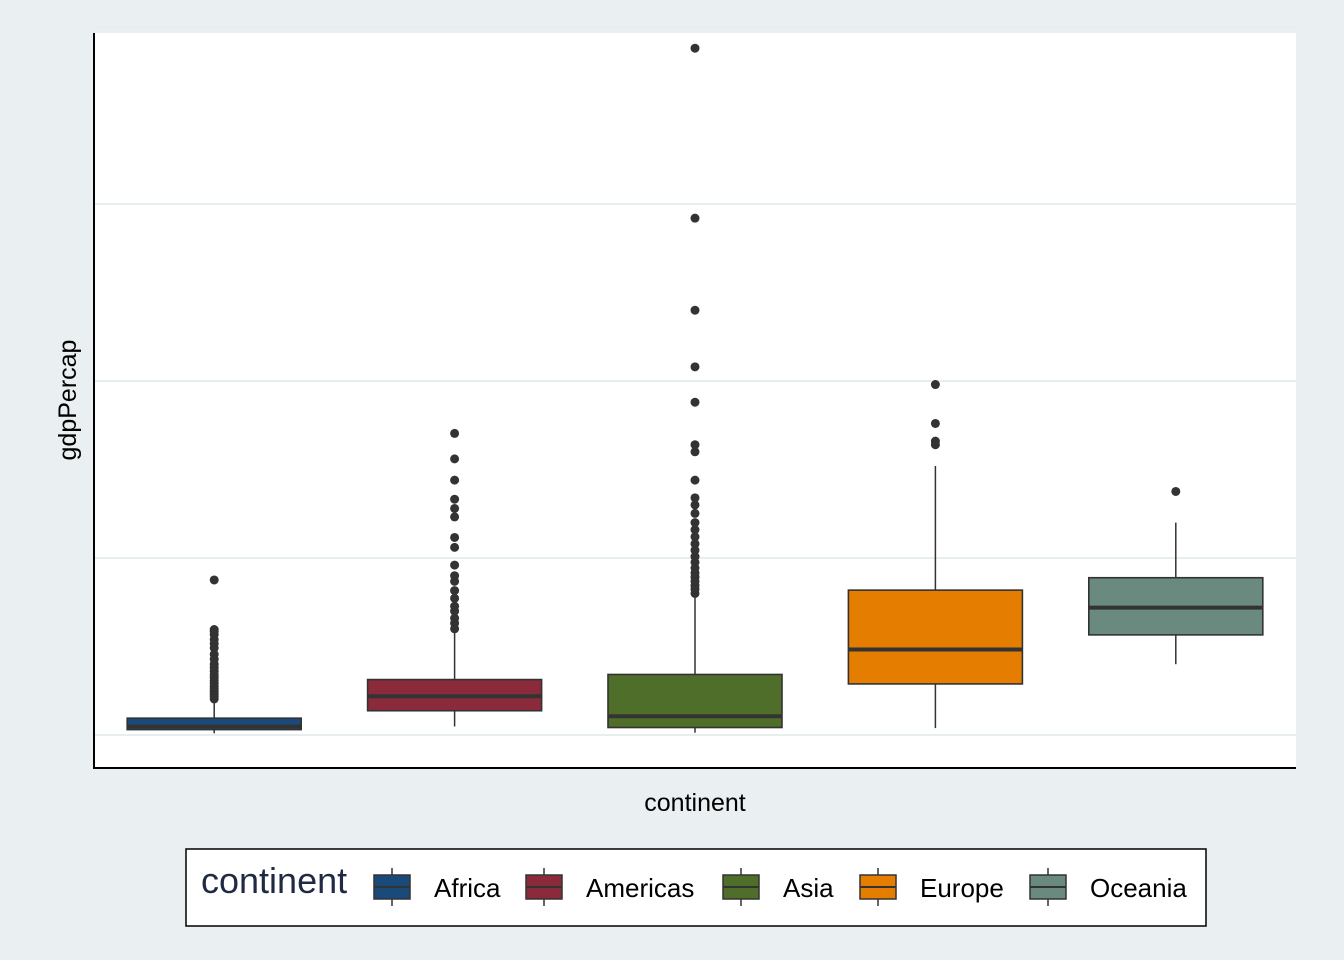  I want to click on legend-item-africa: Africa, so click(437, 887).